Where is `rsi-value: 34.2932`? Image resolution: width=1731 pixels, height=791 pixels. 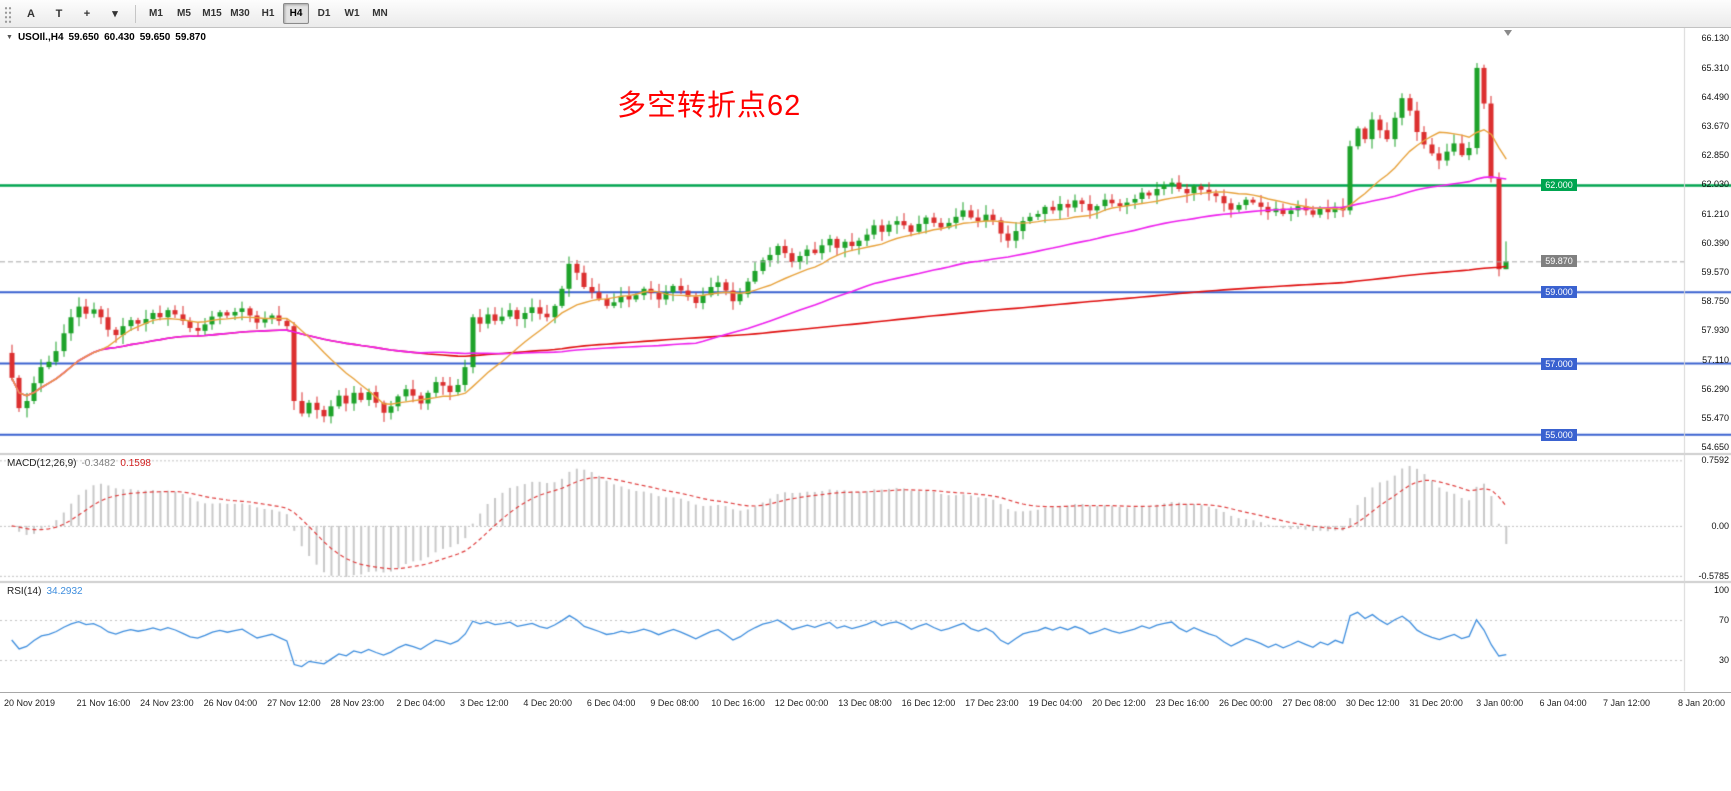
rsi-value: 34.2932 is located at coordinates (64, 591).